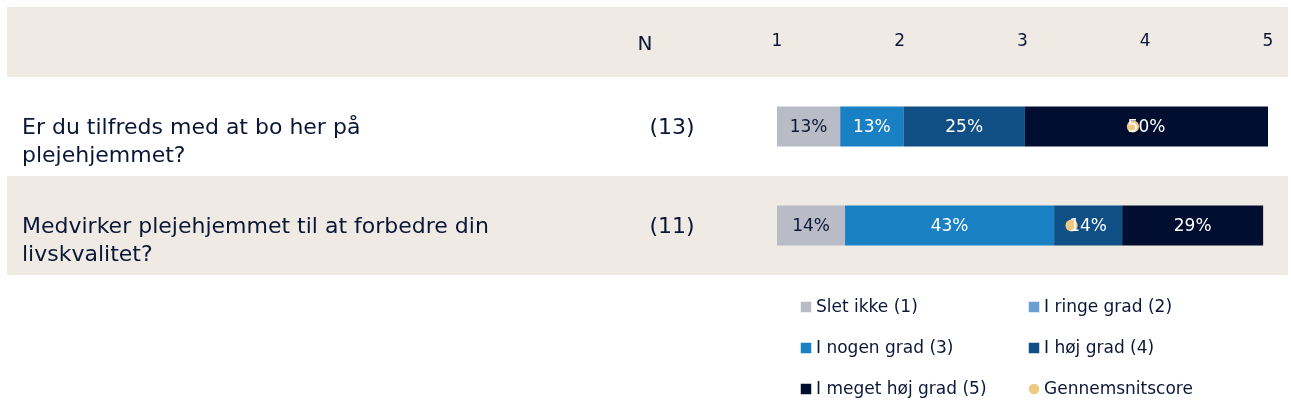 The height and width of the screenshot is (403, 1291). I want to click on y-tick-label: Er du tilfreds med at bo her på plejehjemmet?, so click(191, 140).